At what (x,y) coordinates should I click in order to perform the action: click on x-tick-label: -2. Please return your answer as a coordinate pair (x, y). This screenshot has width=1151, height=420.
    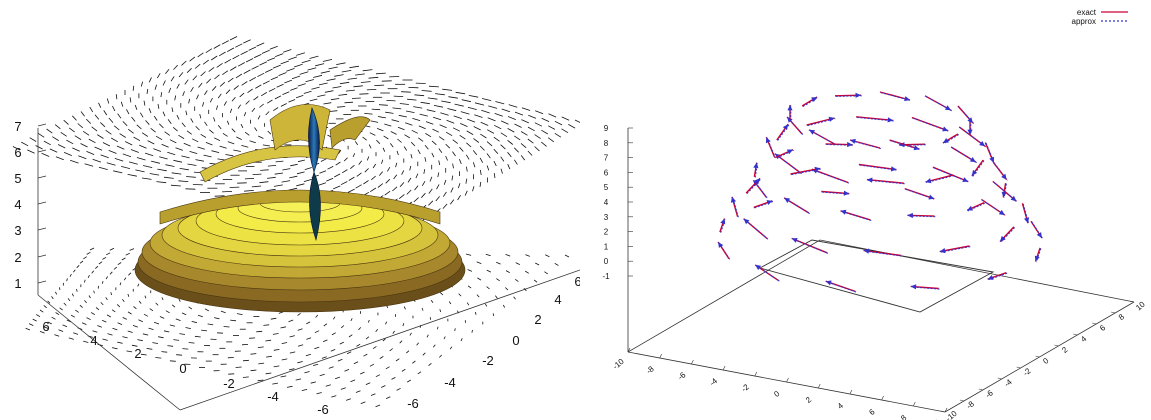
    Looking at the image, I should click on (746, 388).